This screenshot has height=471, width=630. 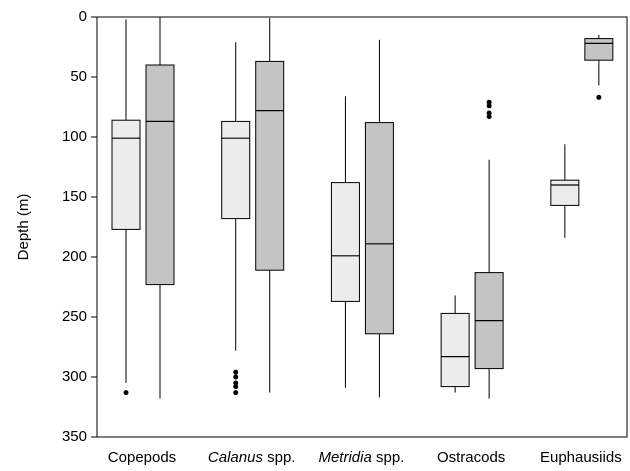 I want to click on y-tick-label: 50, so click(x=78, y=76).